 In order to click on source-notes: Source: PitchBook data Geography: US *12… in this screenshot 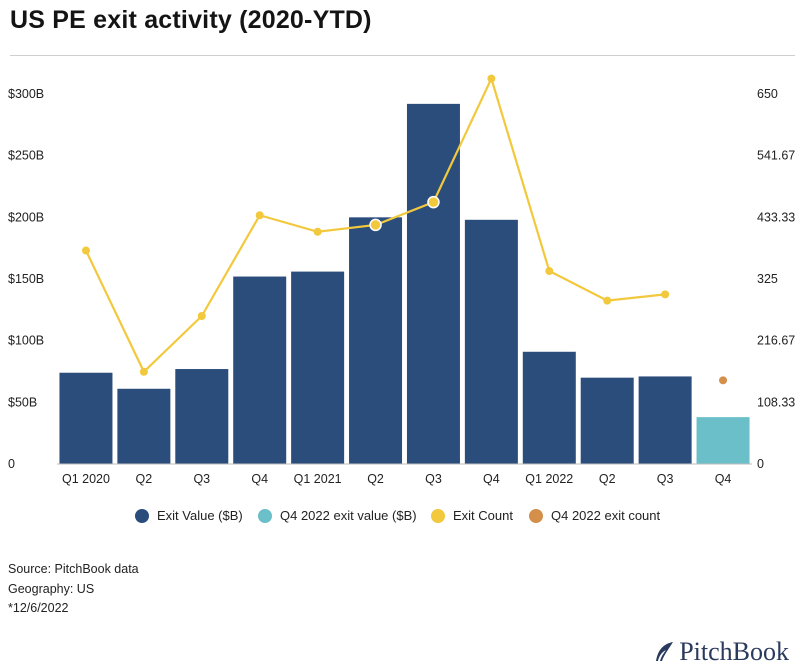, I will do `click(73, 589)`.